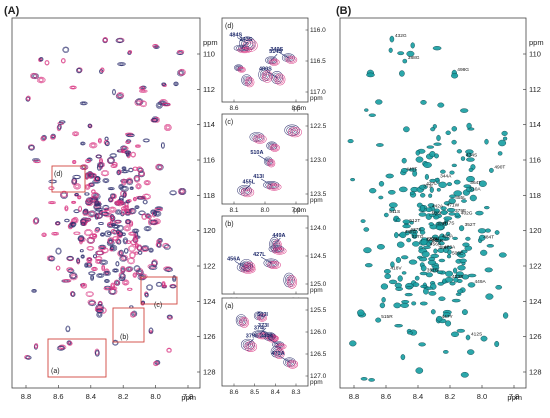 The image size is (550, 418). What do you see at coordinates (453, 205) in the screenshot?
I see `peak-label: 471W` at bounding box center [453, 205].